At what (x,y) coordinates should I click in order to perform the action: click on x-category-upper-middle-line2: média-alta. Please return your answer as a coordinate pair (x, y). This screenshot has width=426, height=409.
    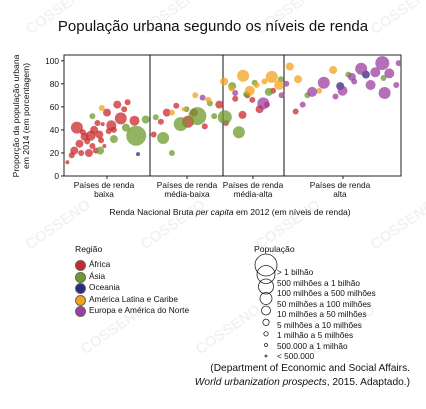
    Looking at the image, I should click on (253, 194).